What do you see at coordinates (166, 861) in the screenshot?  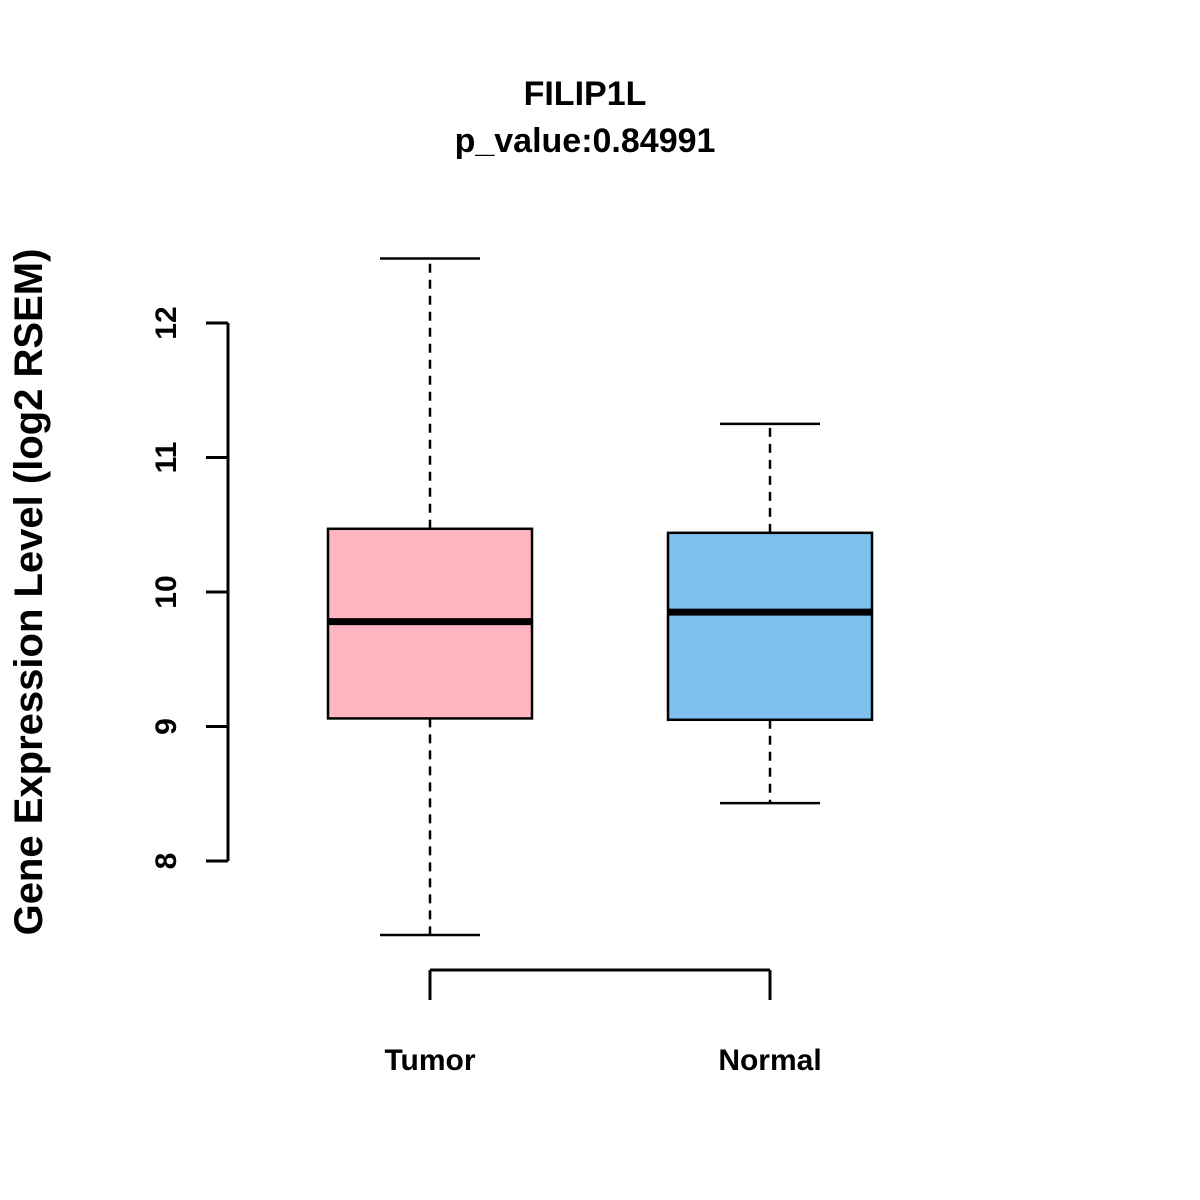 I see `y-tick-label: 8` at bounding box center [166, 861].